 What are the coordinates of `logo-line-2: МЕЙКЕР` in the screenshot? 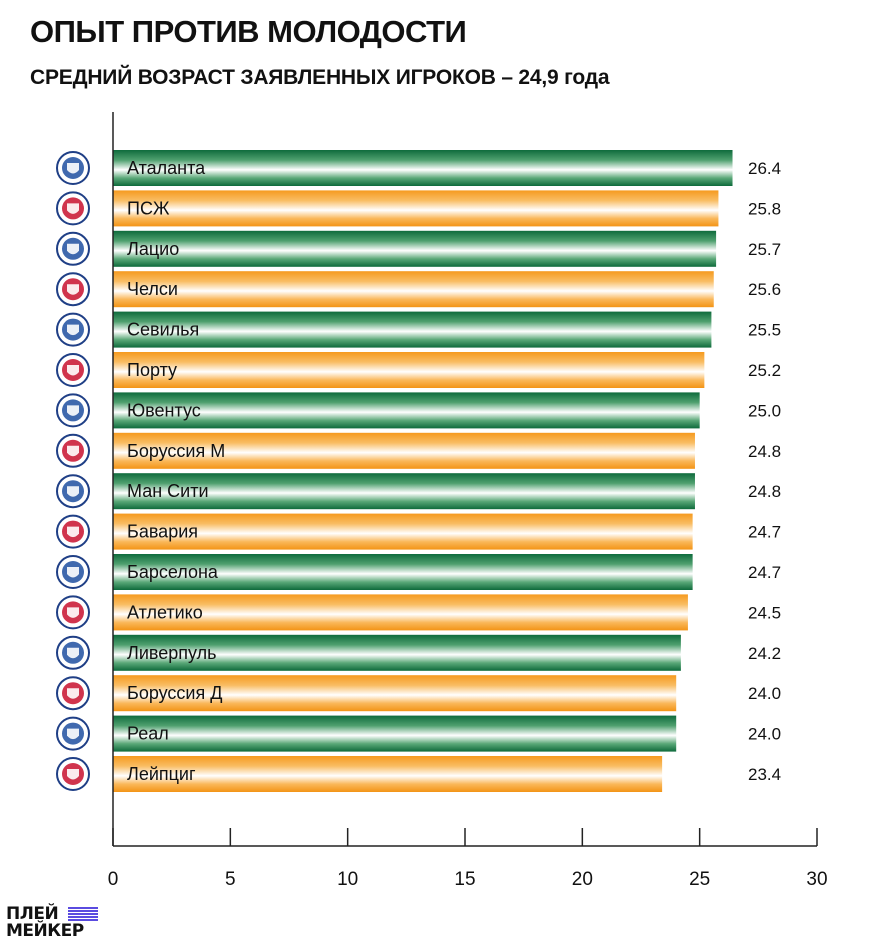 It's located at (45, 931).